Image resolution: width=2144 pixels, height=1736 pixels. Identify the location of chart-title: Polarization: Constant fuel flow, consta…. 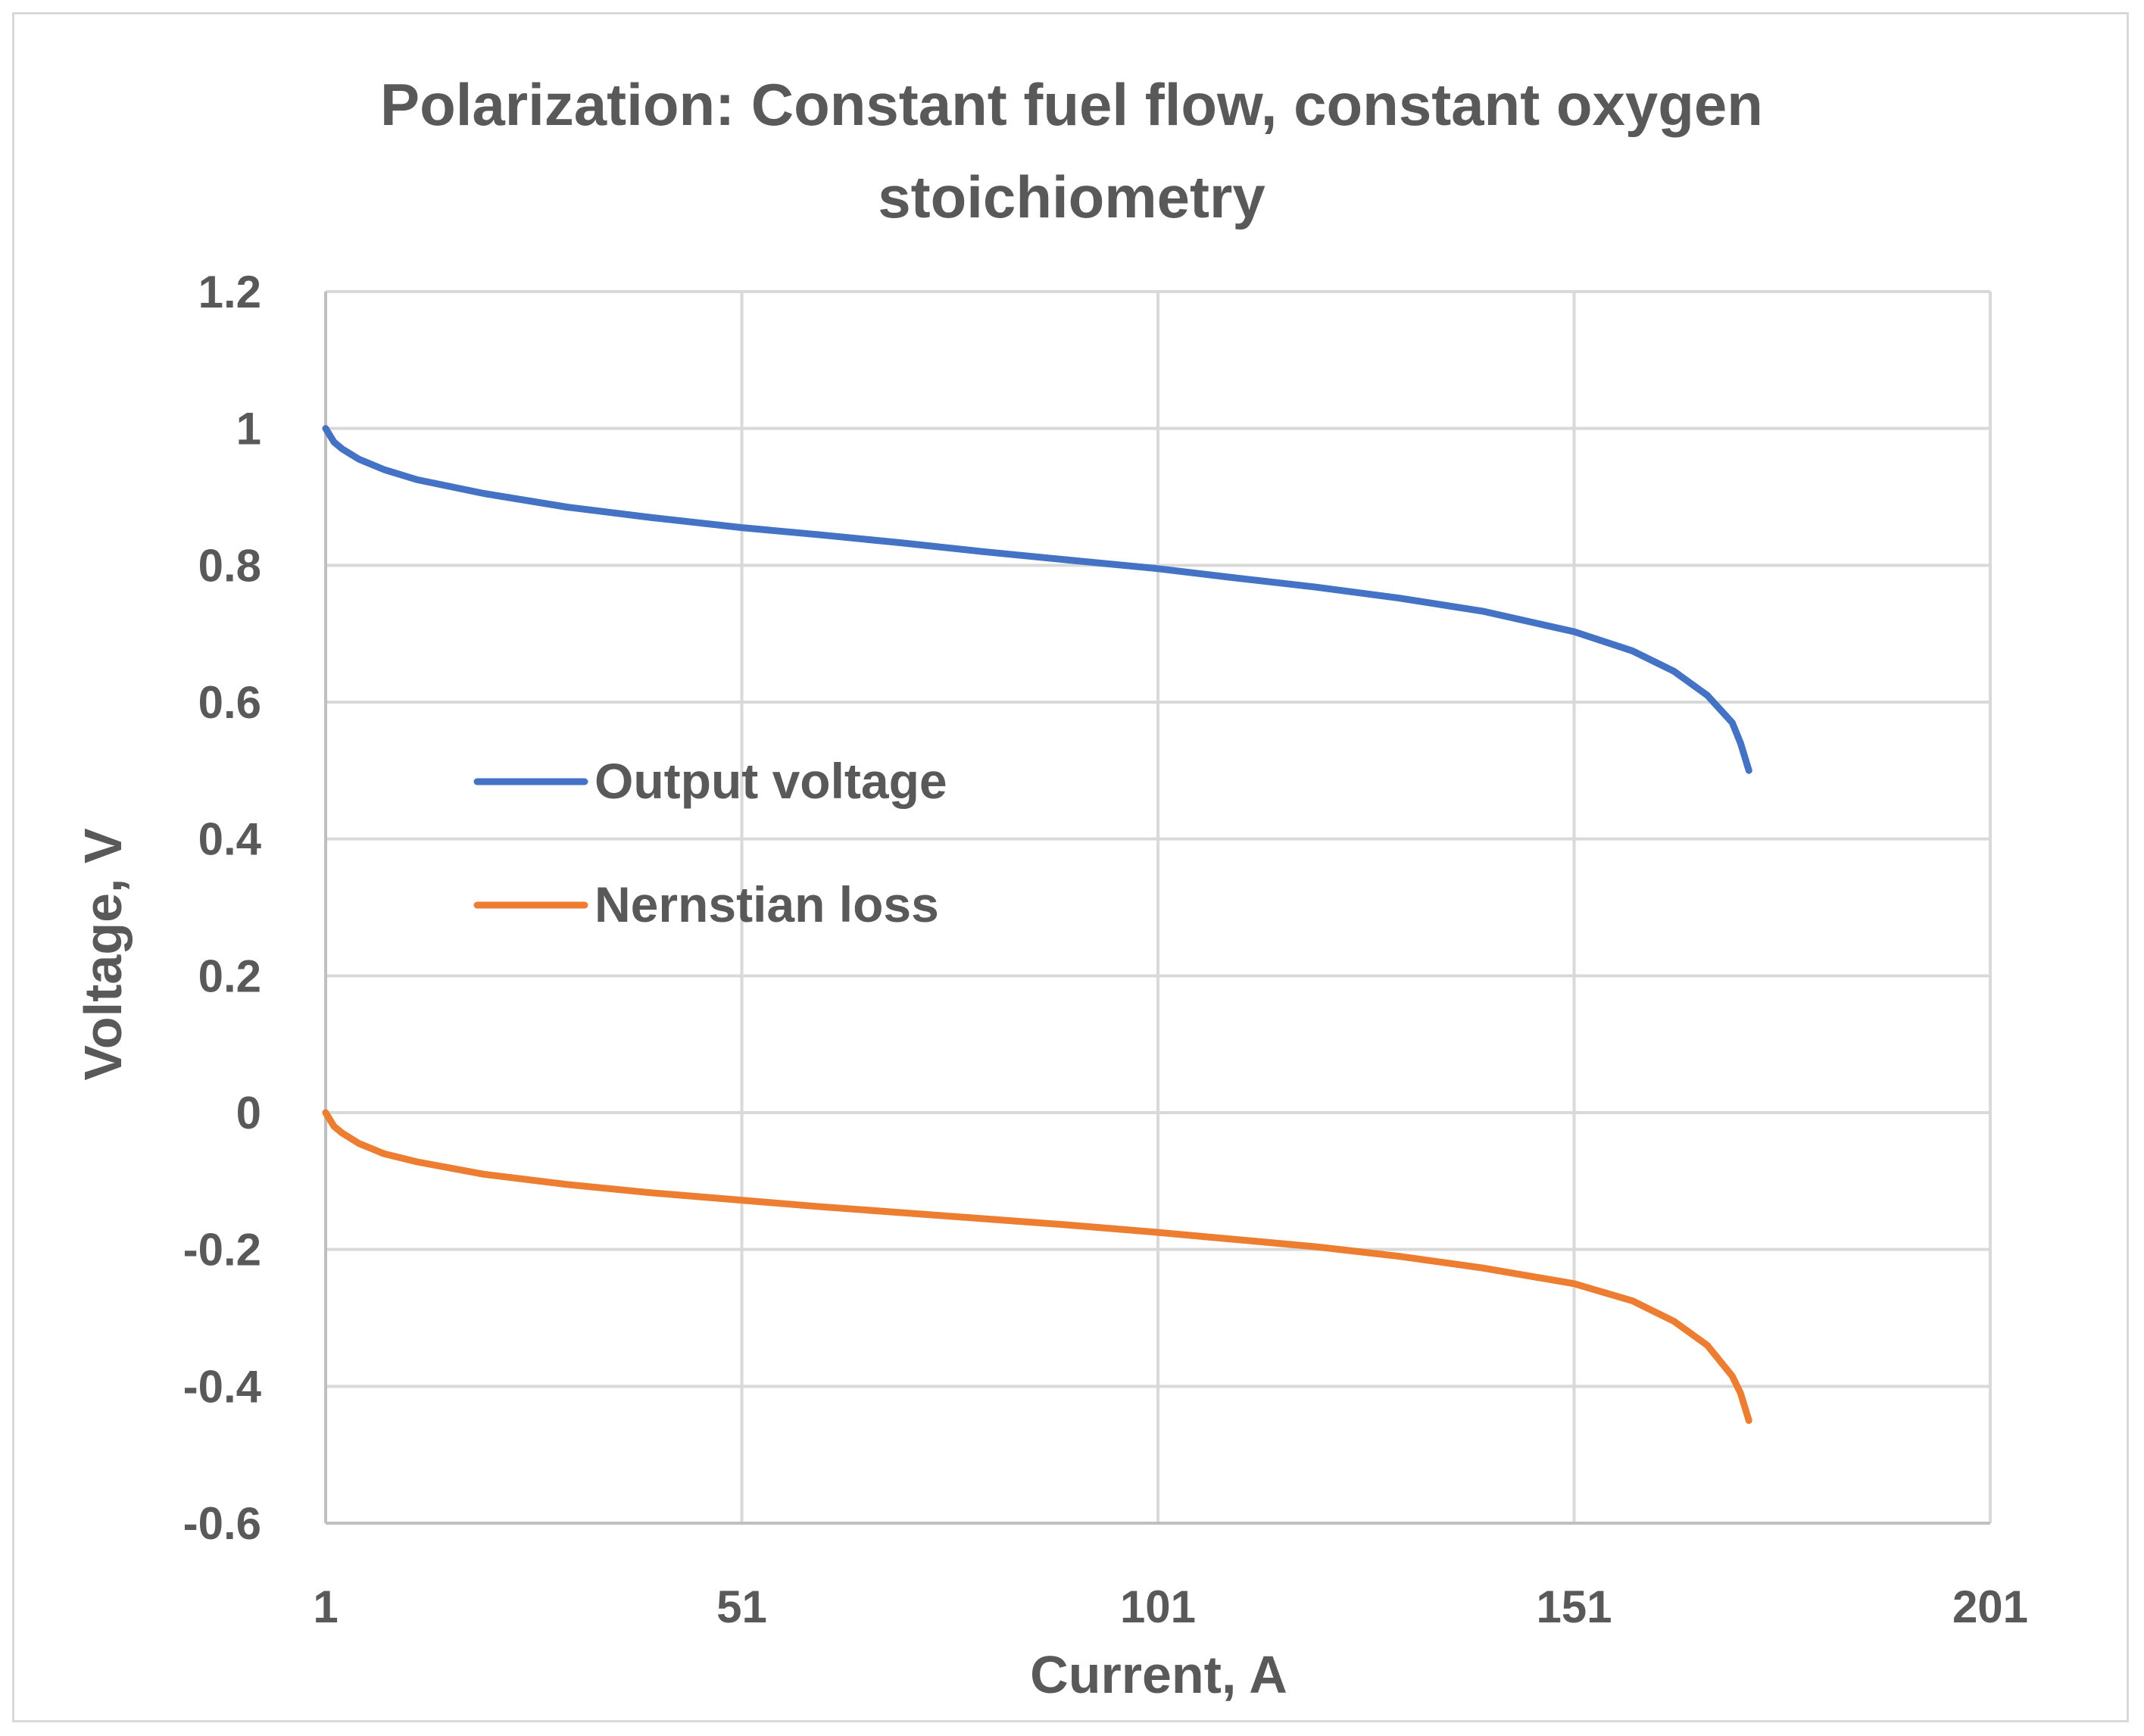
(1071, 150).